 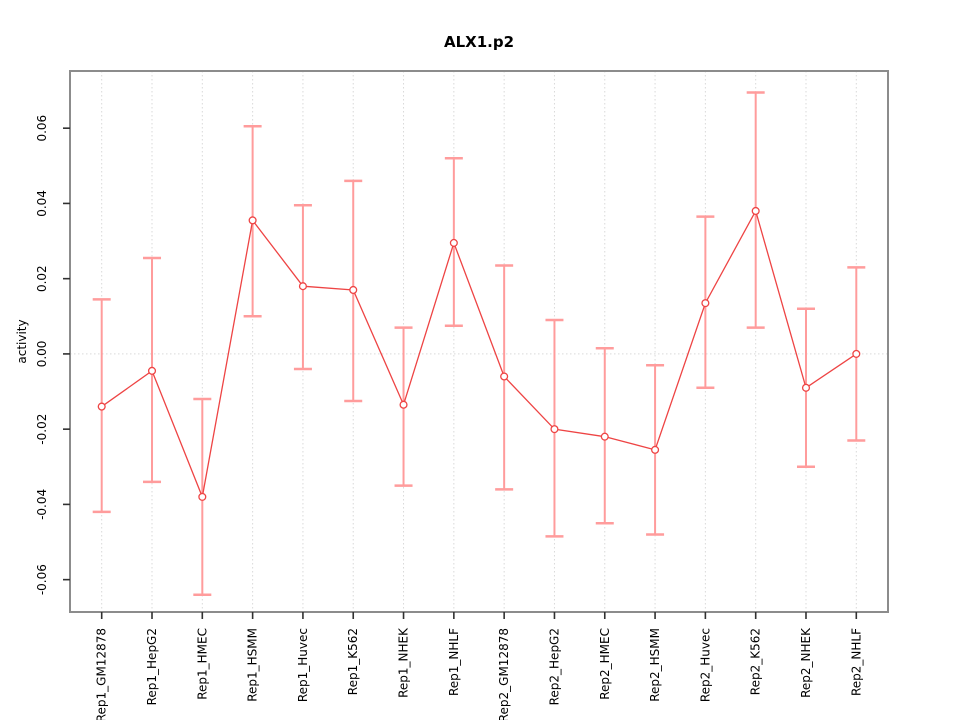 I want to click on x-tick-label: Rep1_GM12878, so click(x=102, y=674).